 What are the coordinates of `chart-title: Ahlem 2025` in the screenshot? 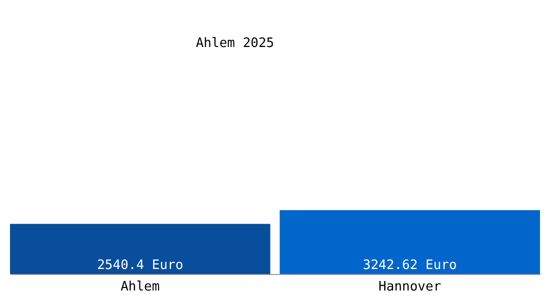 It's located at (235, 43).